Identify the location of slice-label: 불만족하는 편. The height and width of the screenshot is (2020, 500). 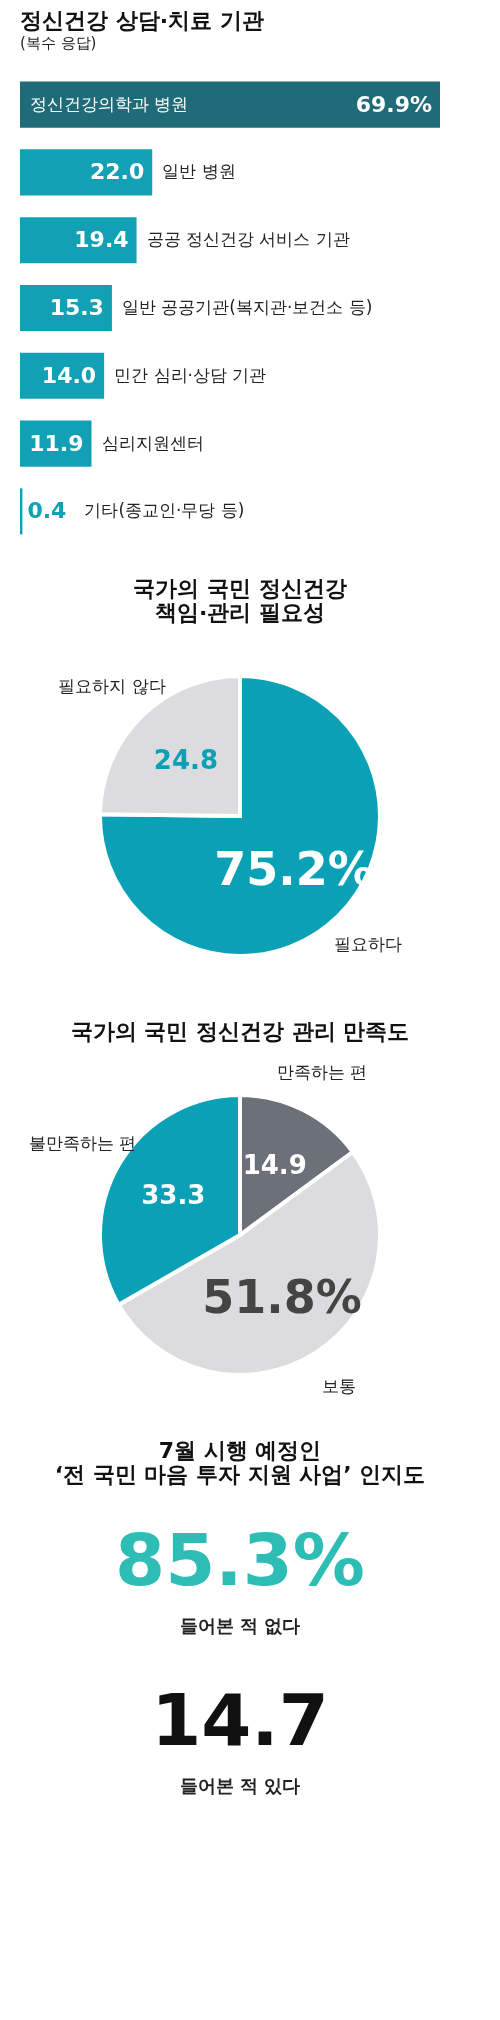
(82, 1142).